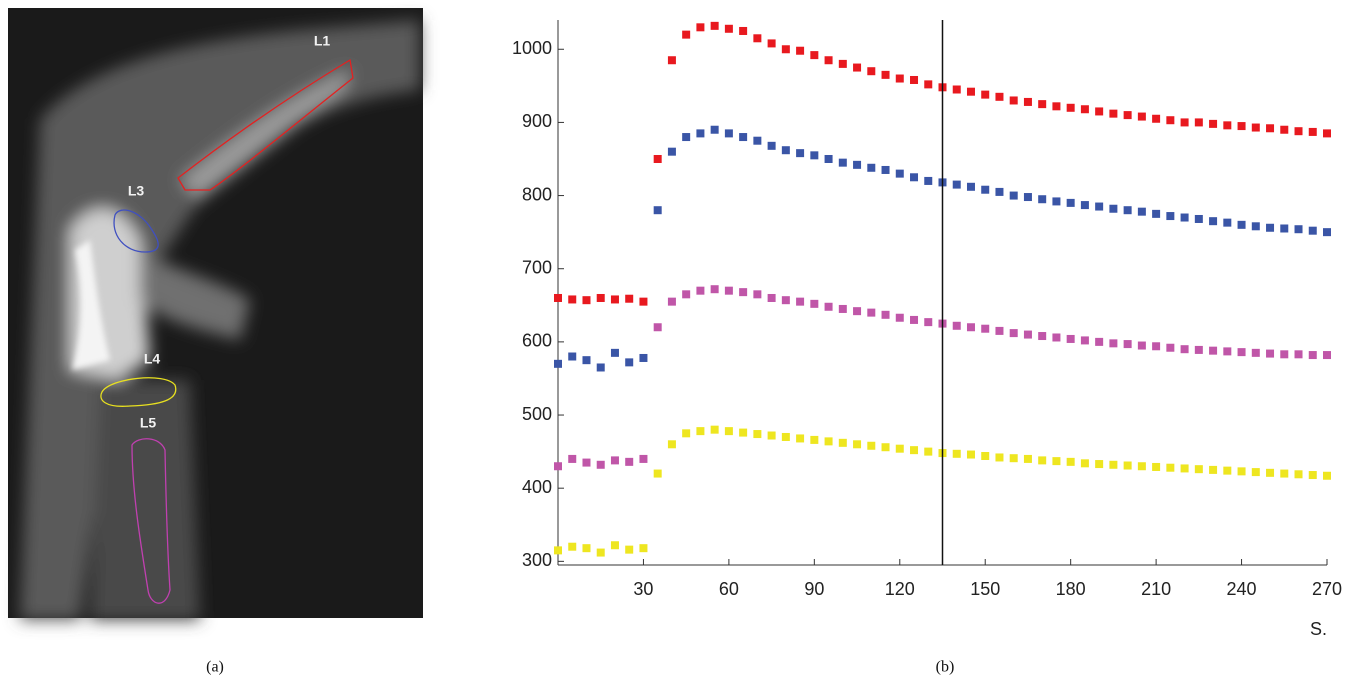 The image size is (1360, 682). Describe the element at coordinates (537, 414) in the screenshot. I see `y-tick-label: 500` at that location.